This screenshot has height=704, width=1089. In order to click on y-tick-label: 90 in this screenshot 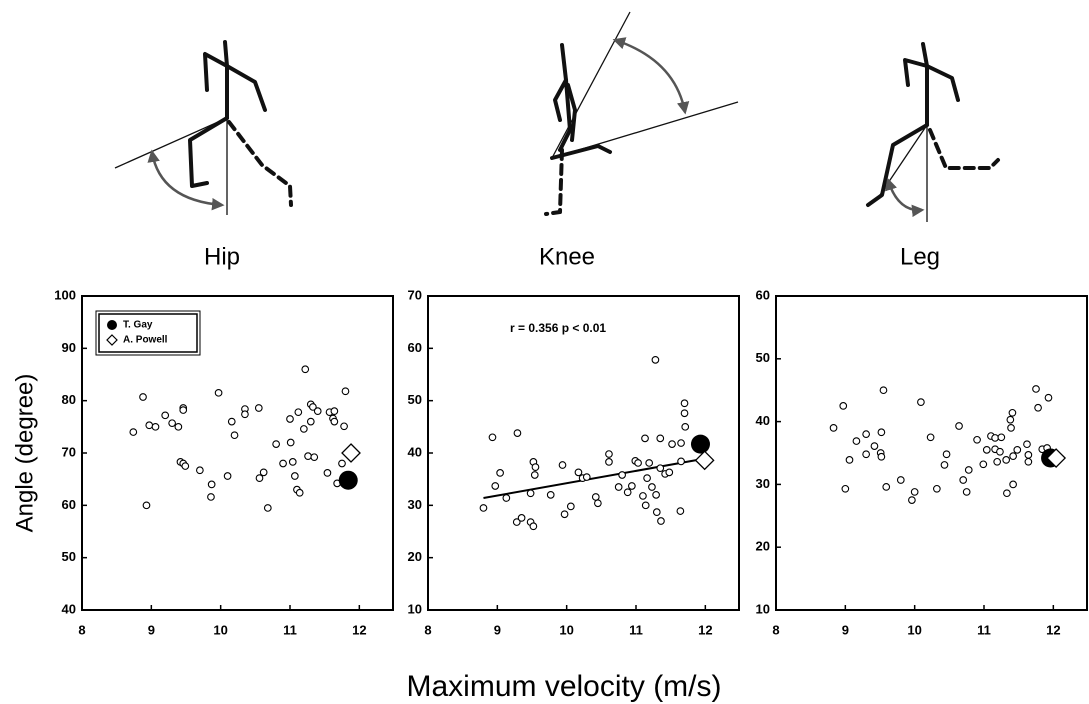, I will do `click(69, 347)`.